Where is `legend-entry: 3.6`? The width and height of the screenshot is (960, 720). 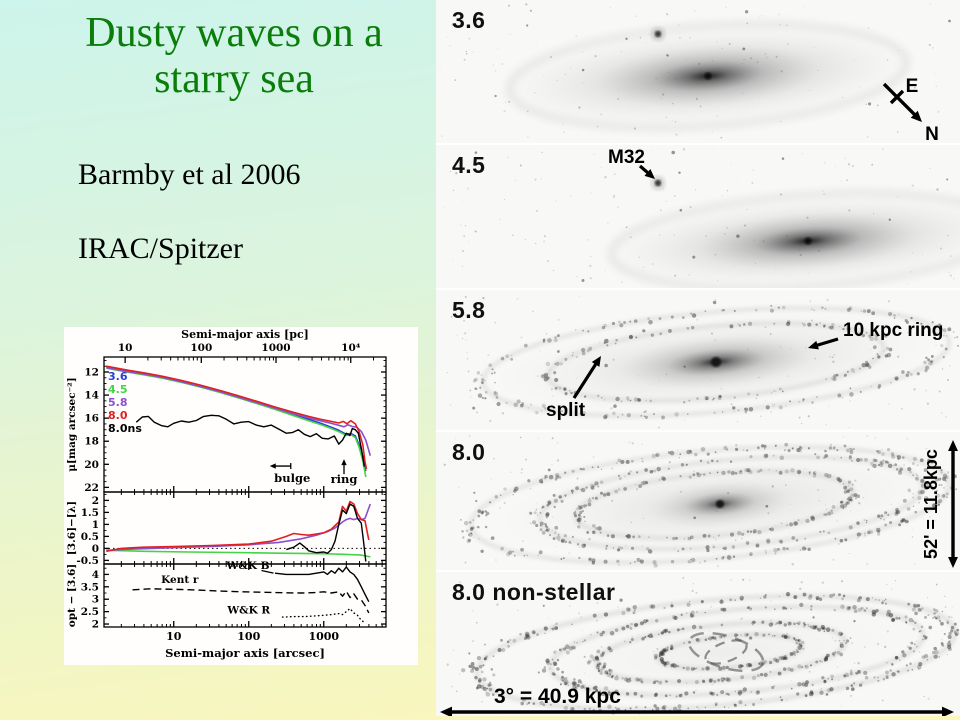
legend-entry: 3.6 is located at coordinates (118, 376).